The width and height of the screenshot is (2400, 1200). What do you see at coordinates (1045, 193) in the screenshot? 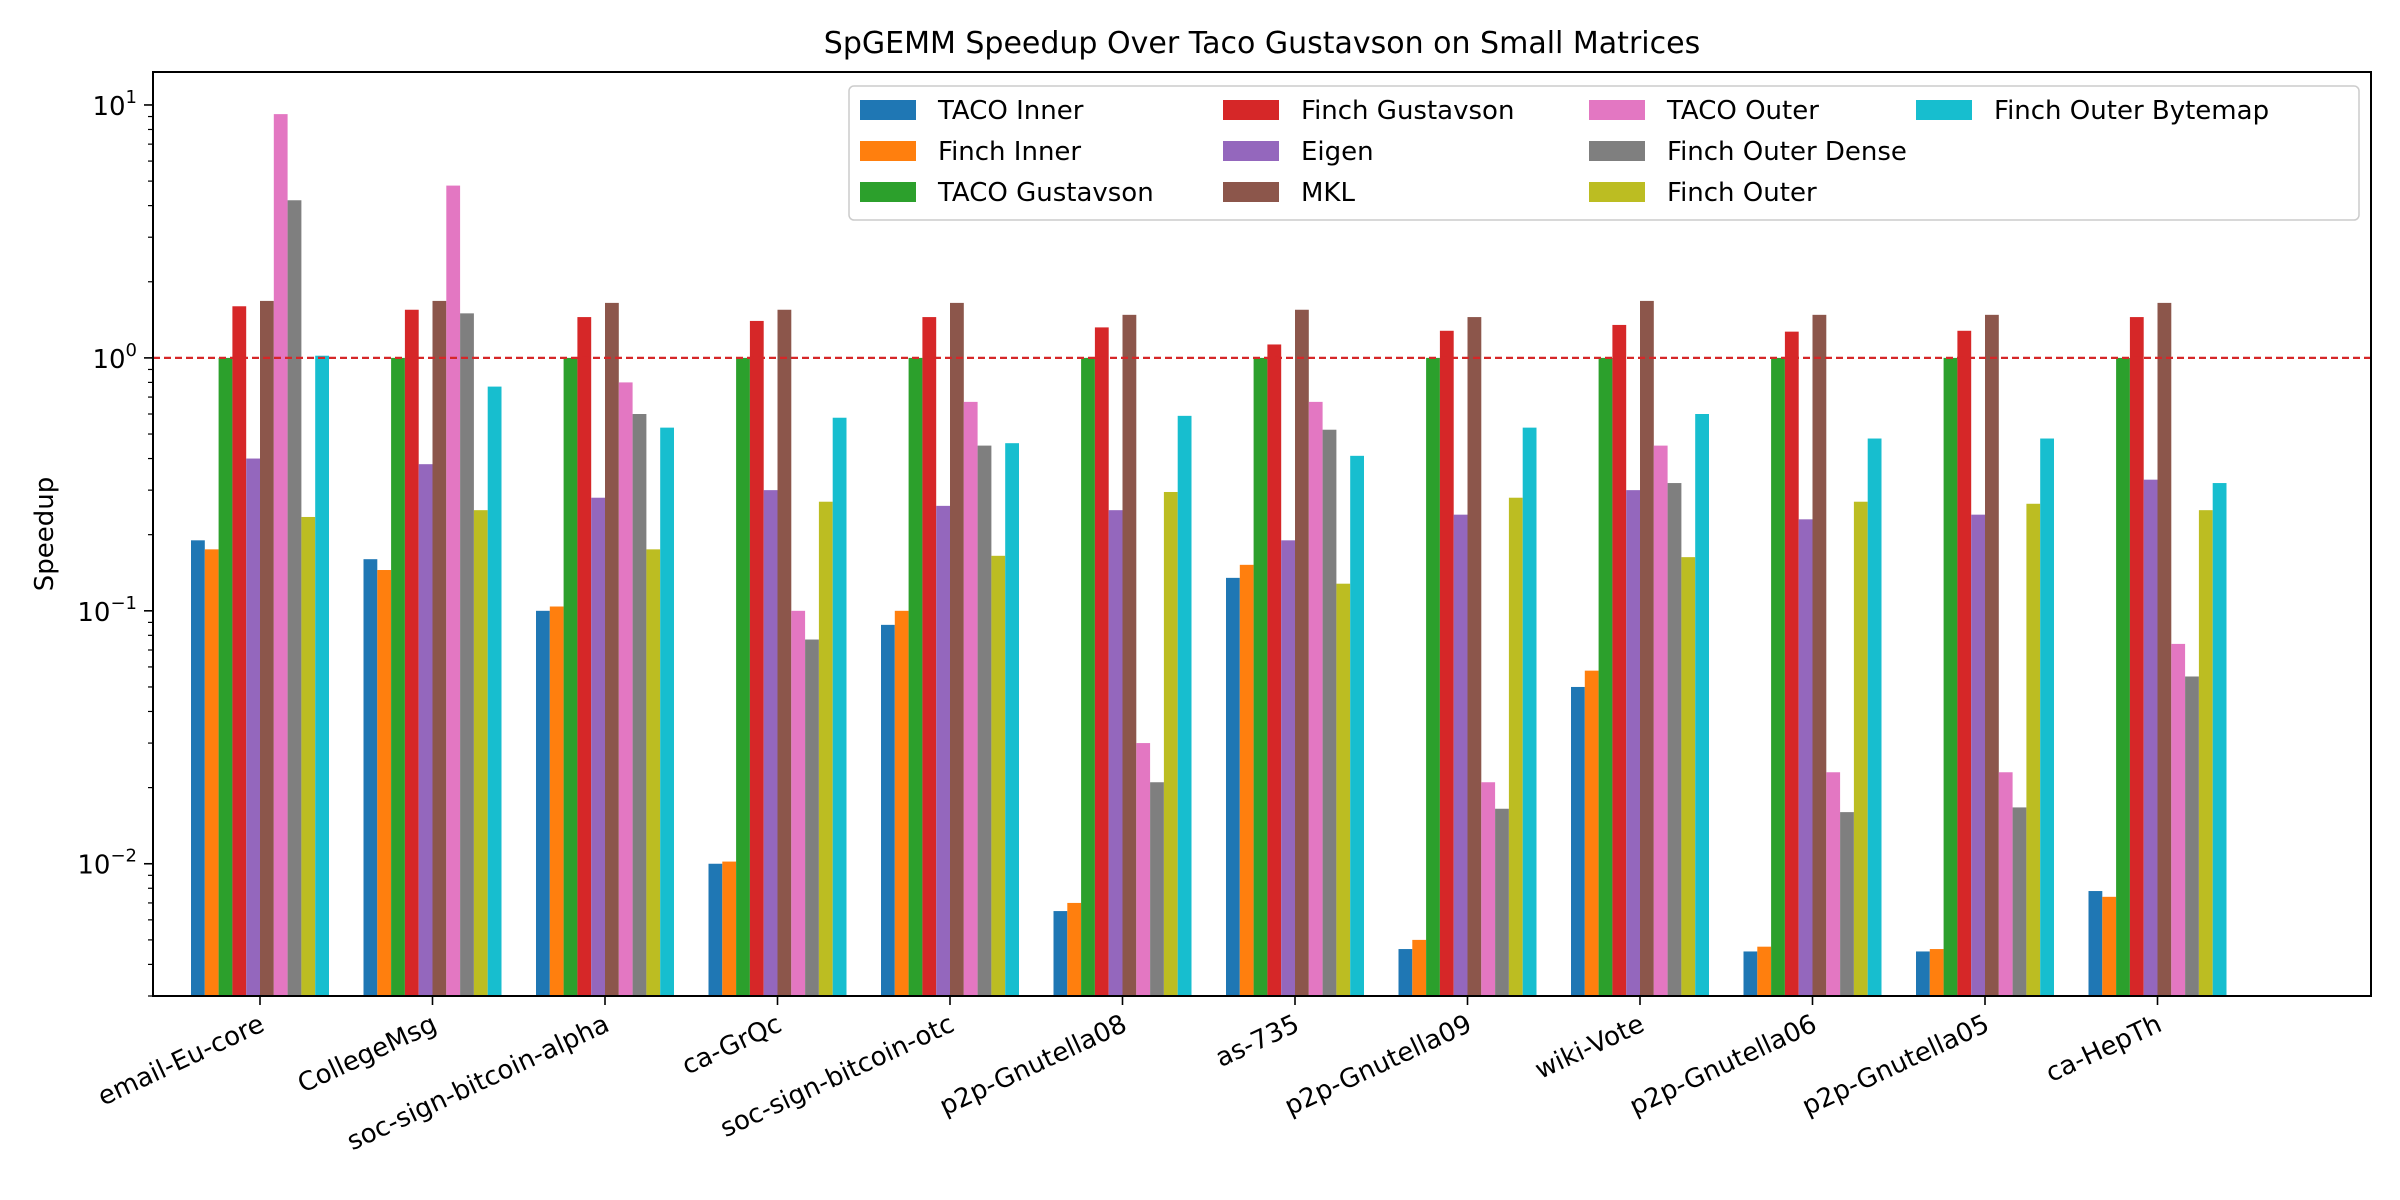
I see `legend-label: TACO Gustavson` at bounding box center [1045, 193].